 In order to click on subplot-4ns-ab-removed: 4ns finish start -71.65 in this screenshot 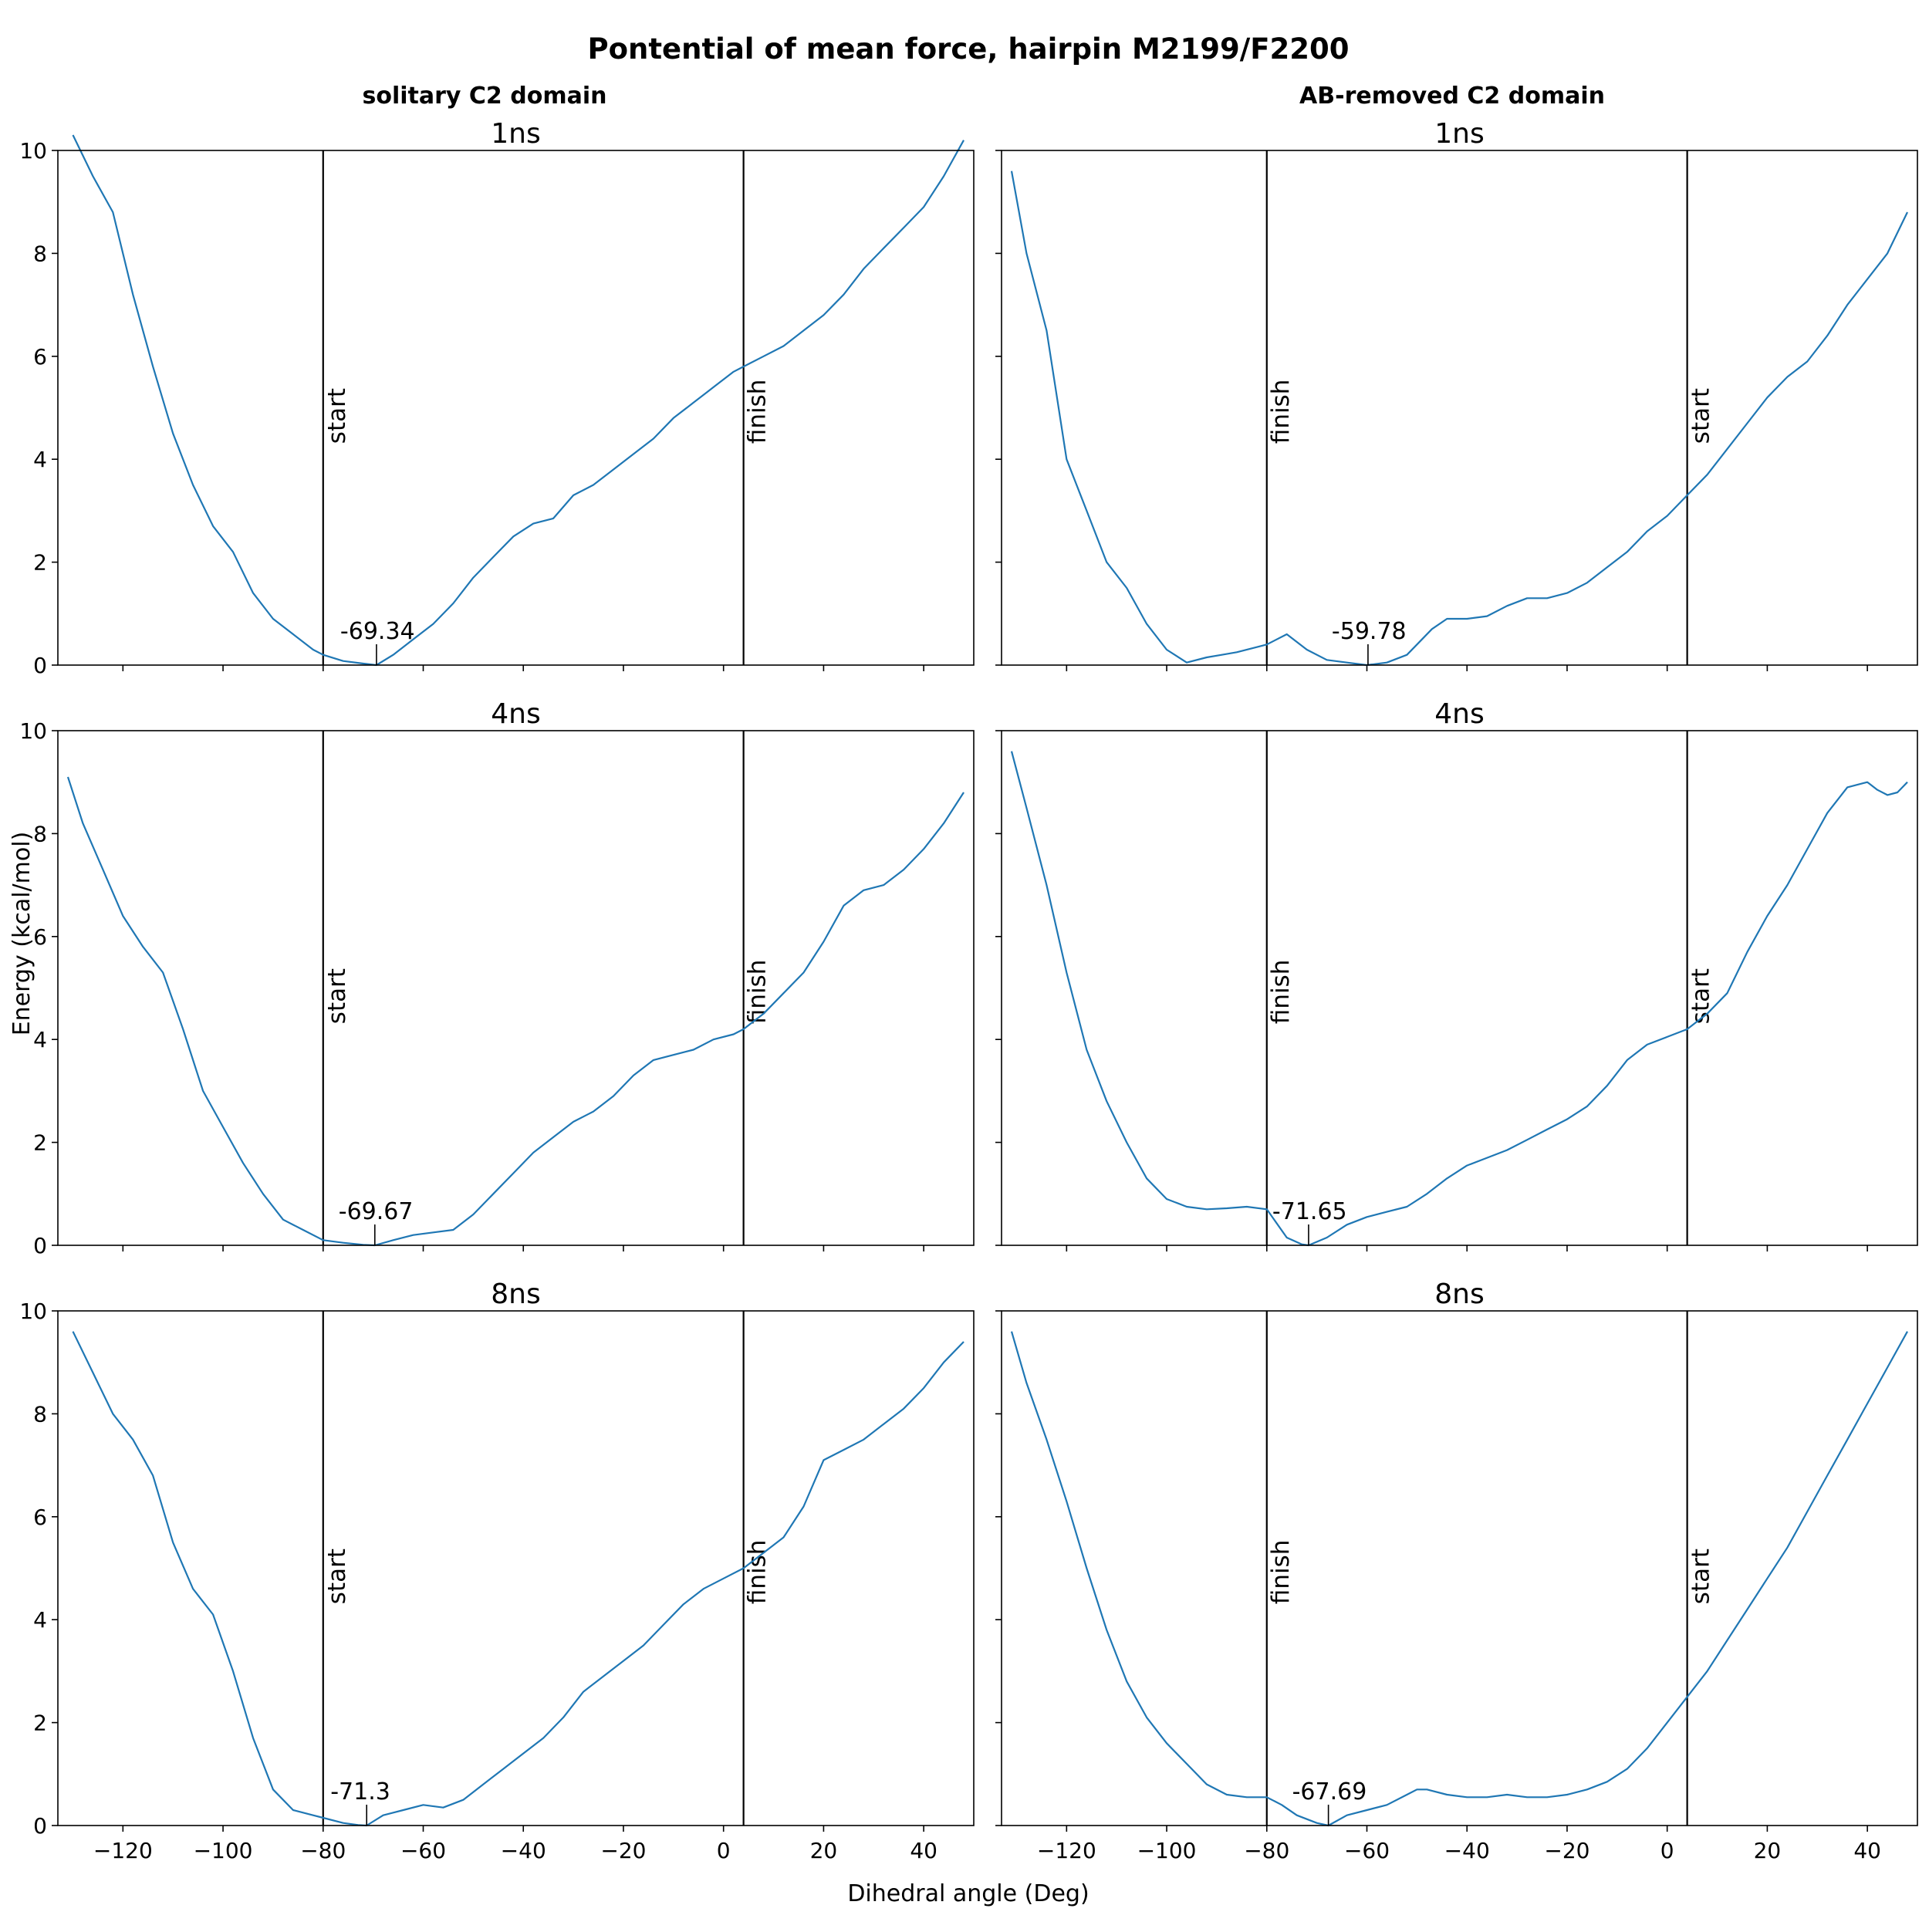, I will do `click(1456, 974)`.